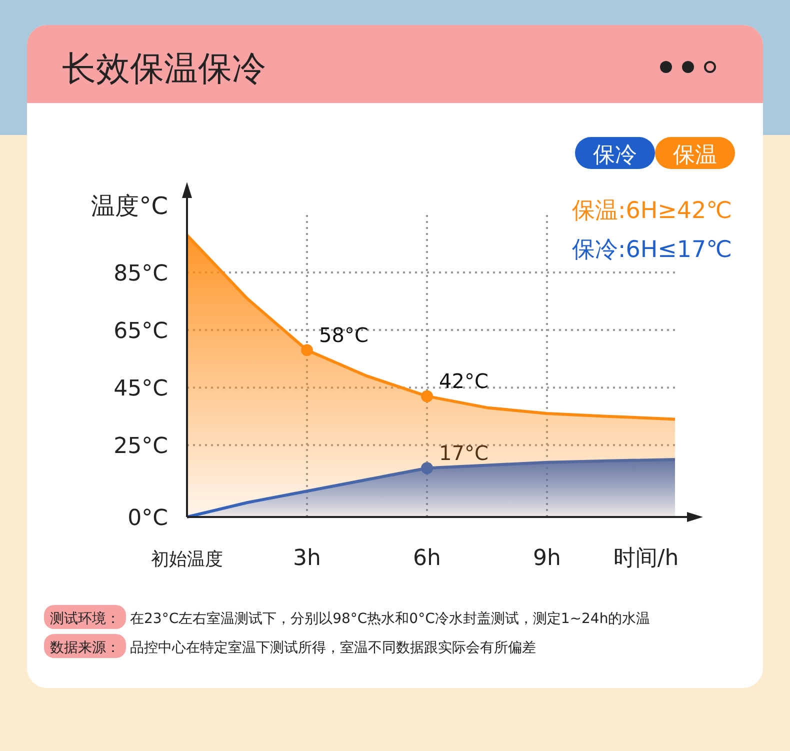  Describe the element at coordinates (164, 69) in the screenshot. I see `chart-title: 长效保温保冷` at that location.